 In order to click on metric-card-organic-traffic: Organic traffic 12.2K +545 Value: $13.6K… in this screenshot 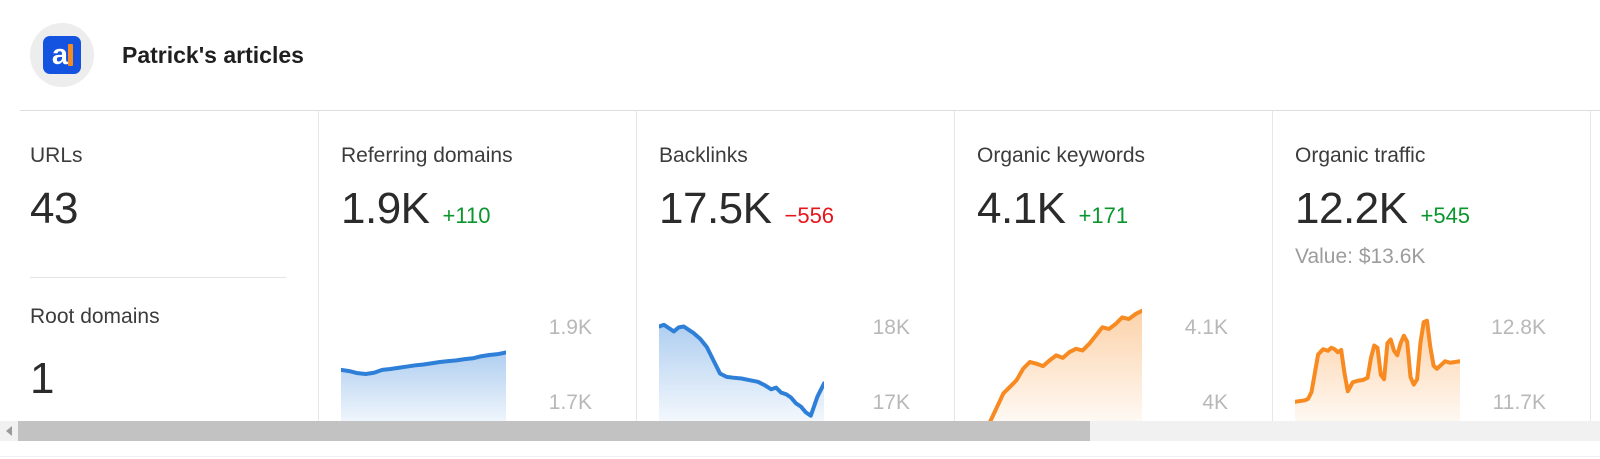, I will do `click(1431, 266)`.